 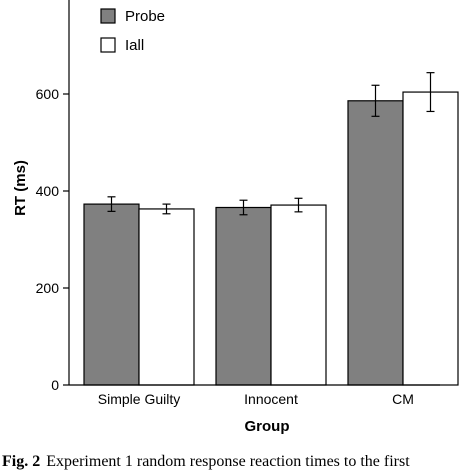 What do you see at coordinates (48, 94) in the screenshot?
I see `y-tick-label: 600` at bounding box center [48, 94].